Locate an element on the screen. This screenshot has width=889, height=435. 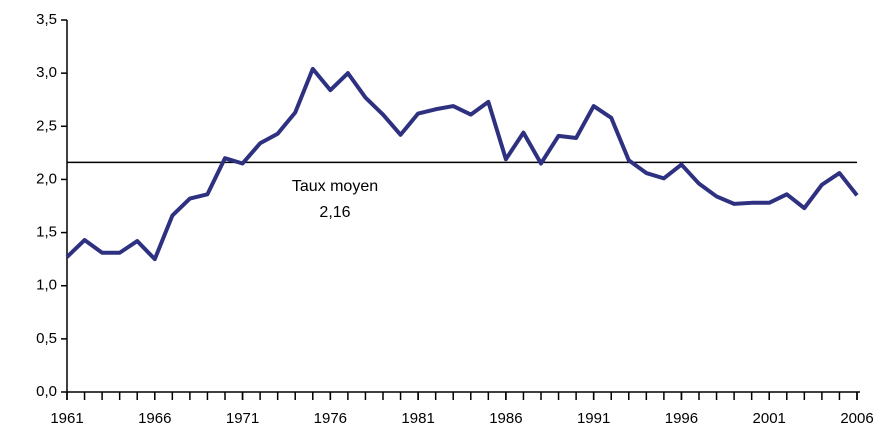
average-label: Taux moyen is located at coordinates (335, 186).